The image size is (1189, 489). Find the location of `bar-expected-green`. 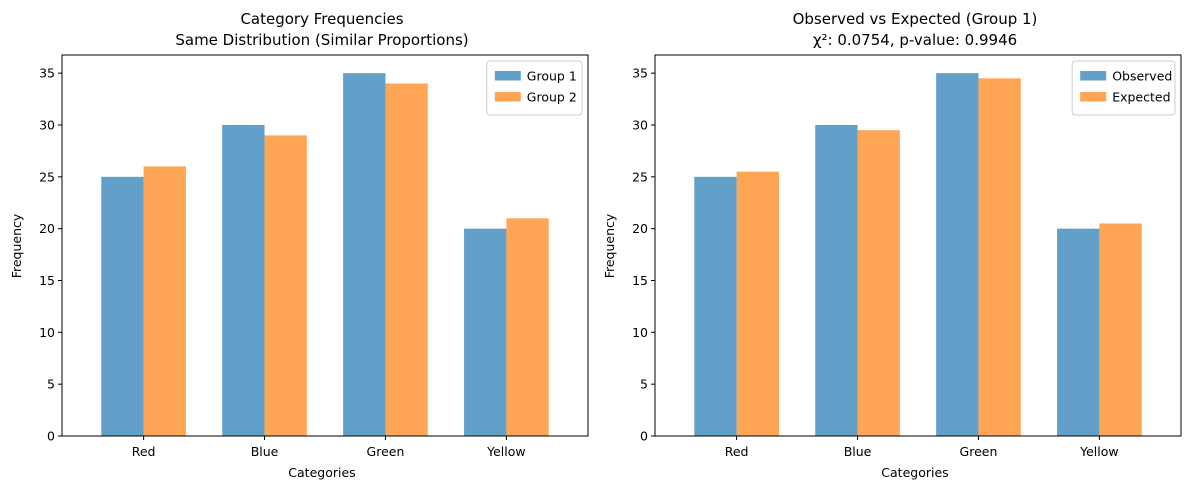

bar-expected-green is located at coordinates (999, 257).